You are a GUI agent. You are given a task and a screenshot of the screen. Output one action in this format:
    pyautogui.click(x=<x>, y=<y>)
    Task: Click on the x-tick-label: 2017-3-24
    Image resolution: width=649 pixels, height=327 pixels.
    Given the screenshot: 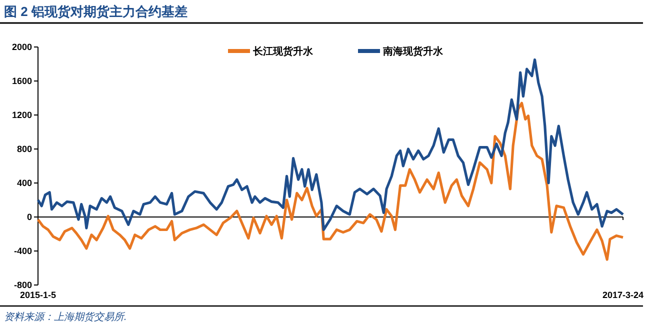 What is the action you would take?
    pyautogui.click(x=623, y=295)
    